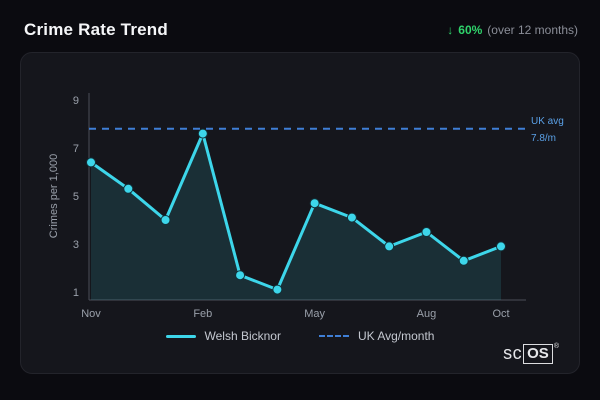  I want to click on dashed-line-swatch-icon, so click(333, 336).